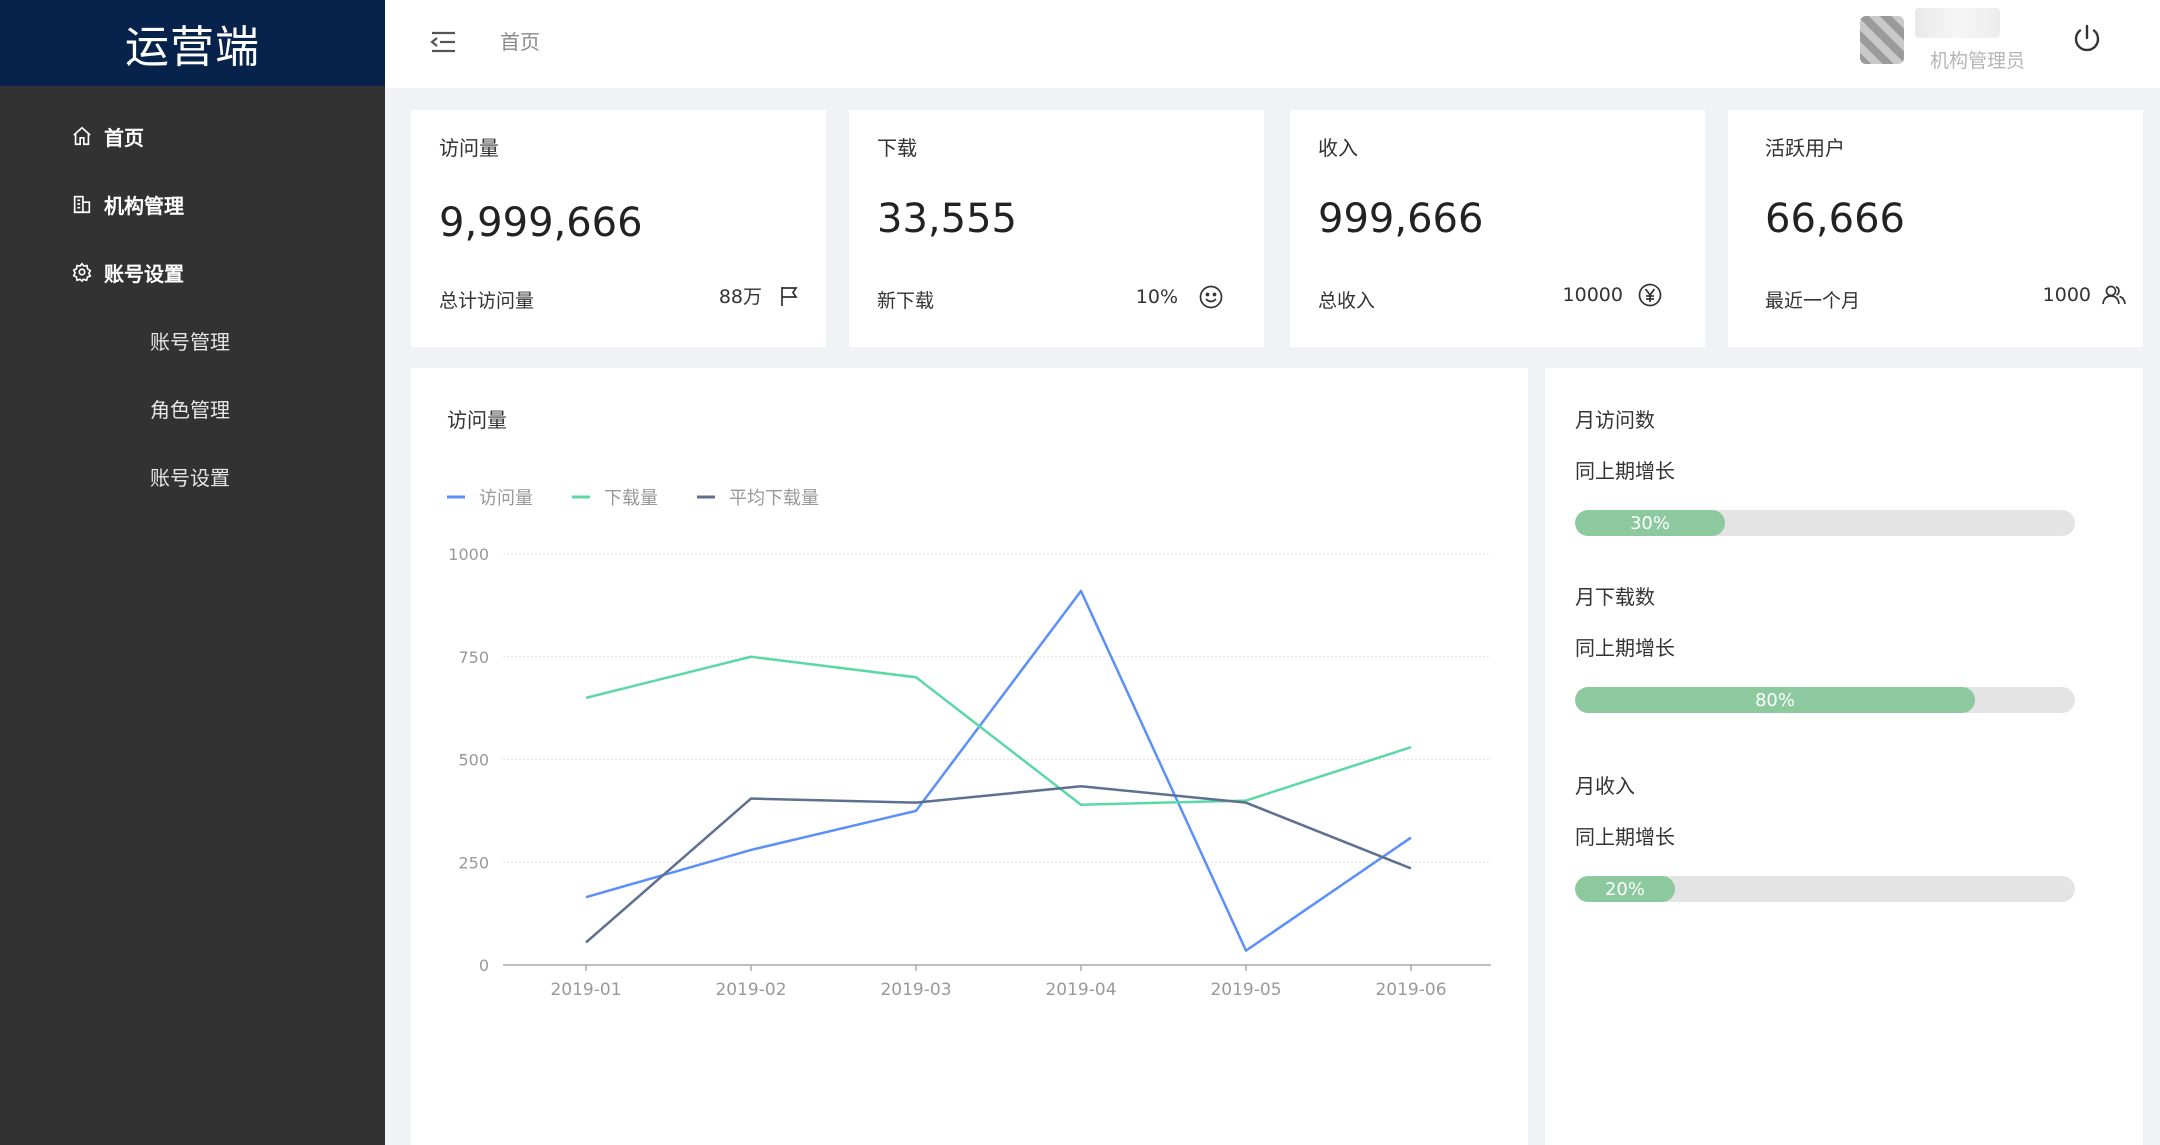 This screenshot has width=2160, height=1145. I want to click on progress-block-monthly-downloads: 月下载数 同上期增长 80%, so click(1825, 647).